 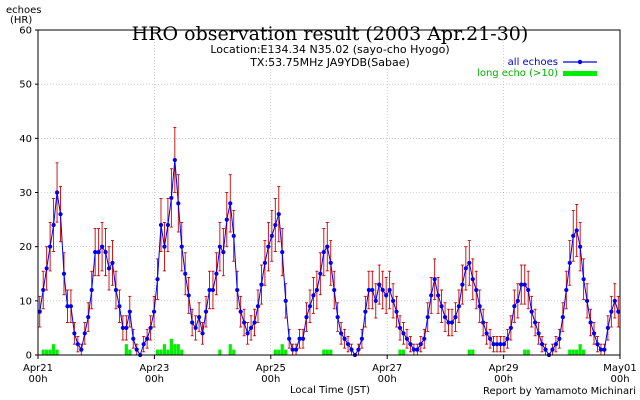 I want to click on x-tick-label: Apr25, so click(x=271, y=368).